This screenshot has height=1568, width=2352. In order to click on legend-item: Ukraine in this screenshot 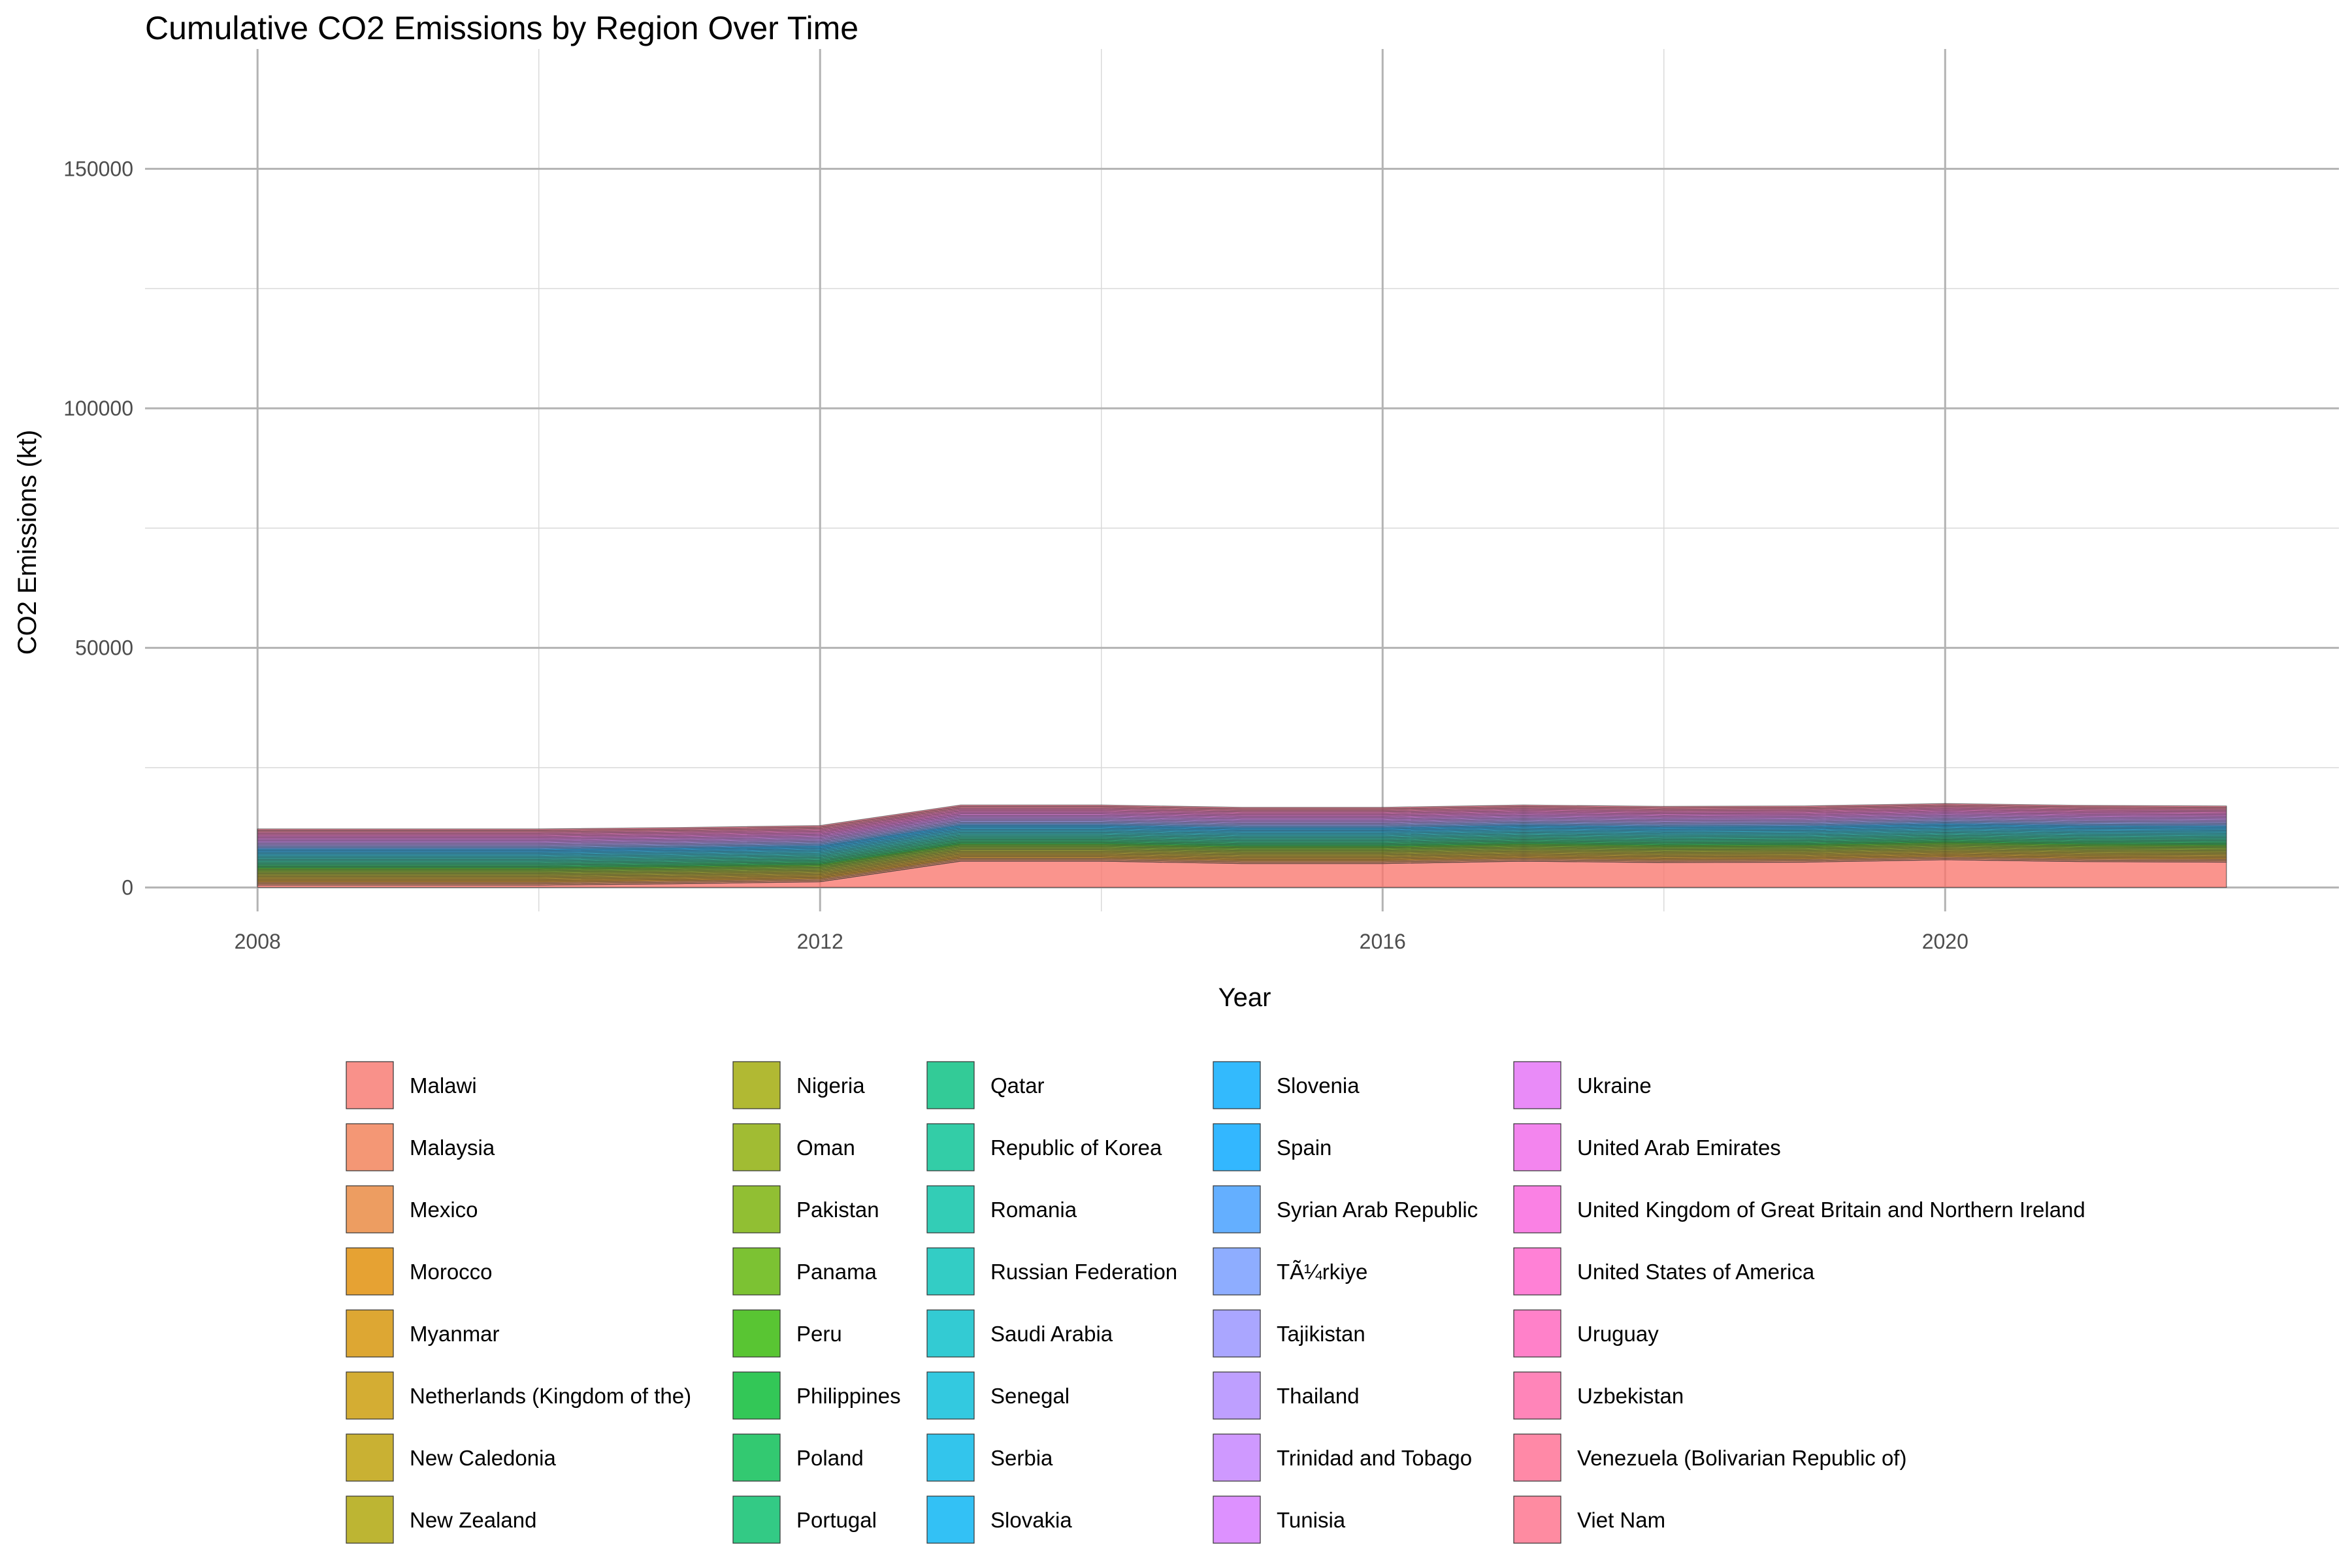, I will do `click(1582, 1085)`.